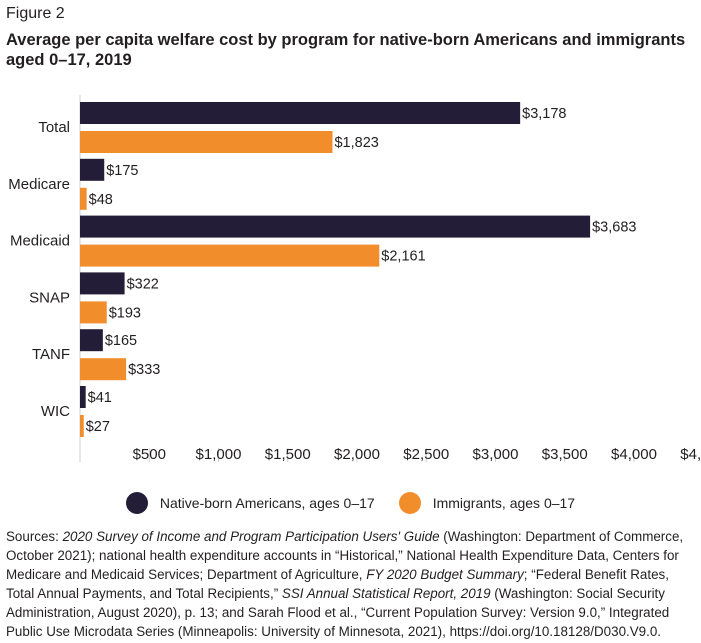 Image resolution: width=701 pixels, height=643 pixels. I want to click on data-label-native: $3,178, so click(544, 114).